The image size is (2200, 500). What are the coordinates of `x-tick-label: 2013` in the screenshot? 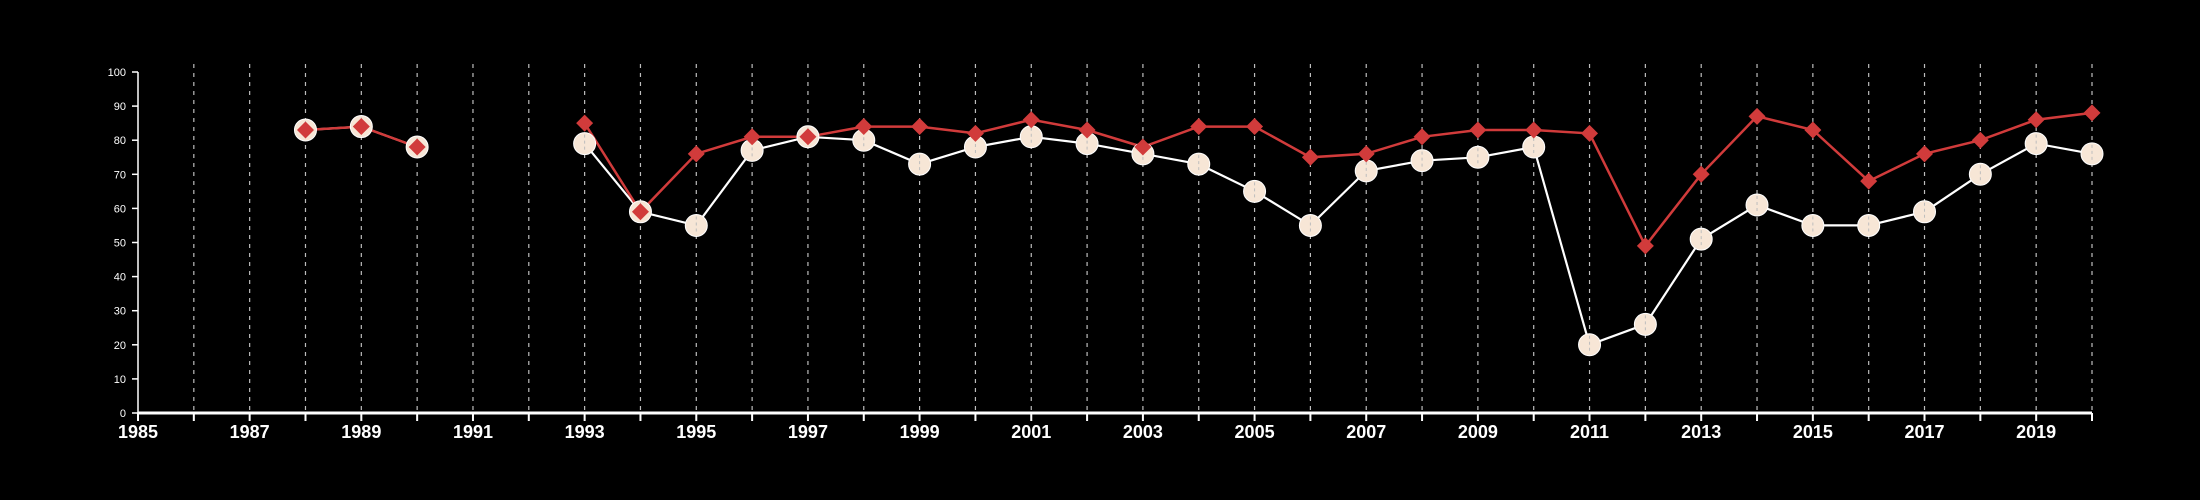 It's located at (1701, 432).